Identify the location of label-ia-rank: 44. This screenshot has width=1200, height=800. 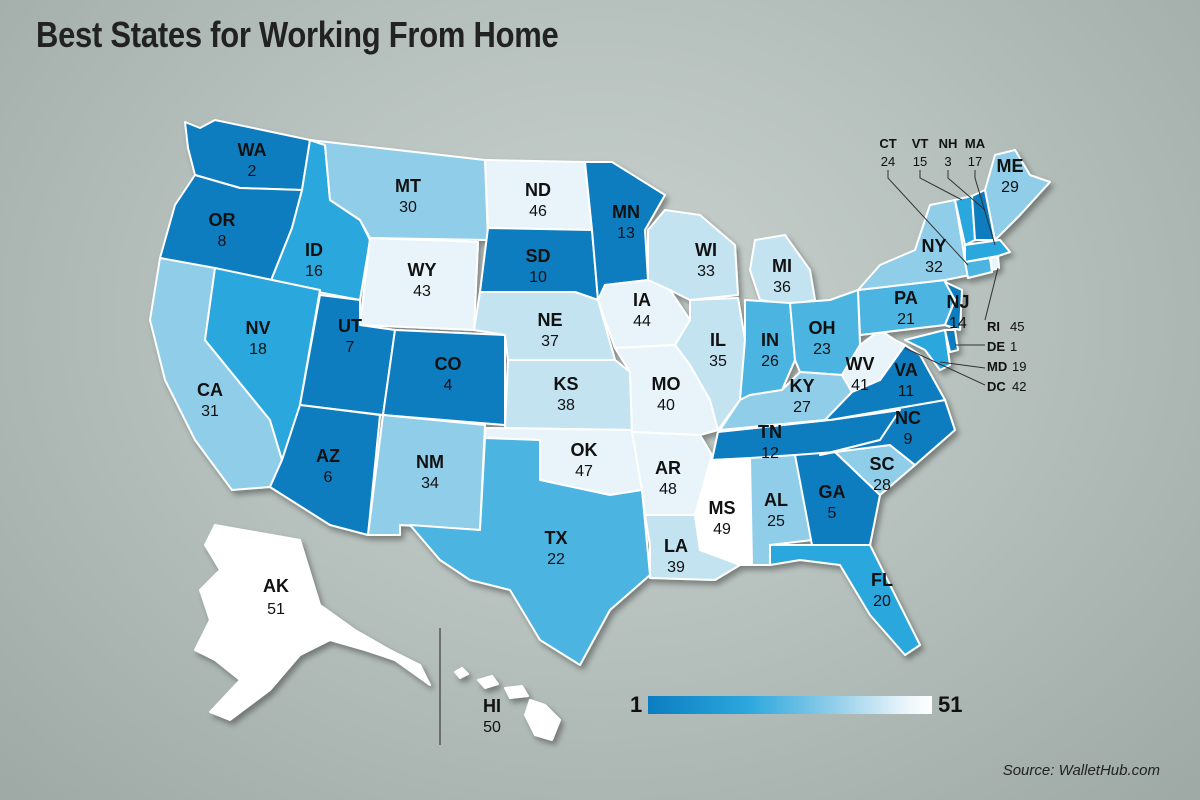
(642, 321).